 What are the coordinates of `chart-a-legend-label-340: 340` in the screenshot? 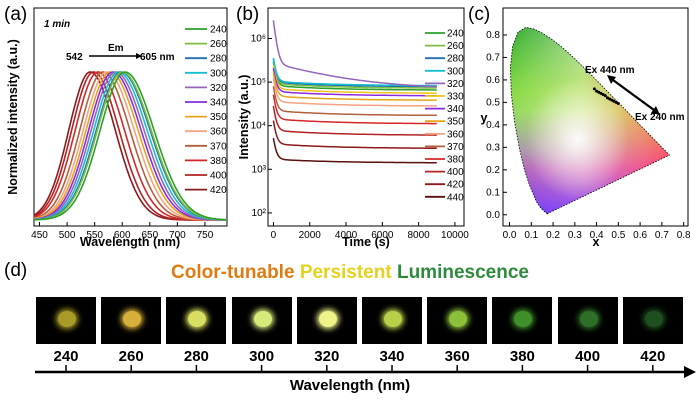 It's located at (218, 103).